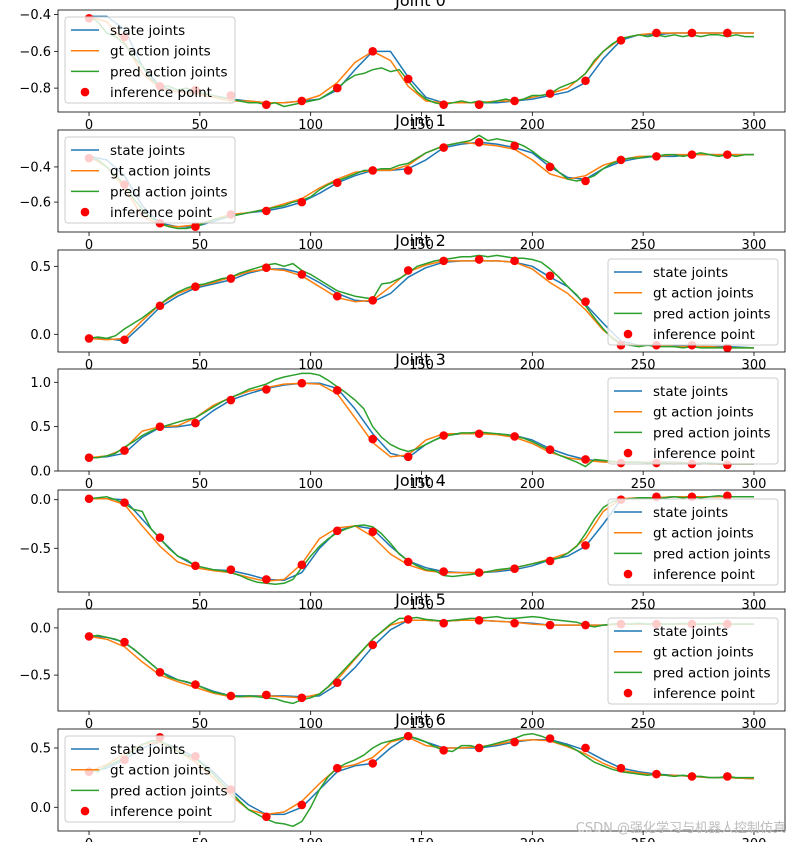 Image resolution: width=800 pixels, height=842 pixels. I want to click on watermark: CSDN @强化学习与机器人控制仿真, so click(680, 828).